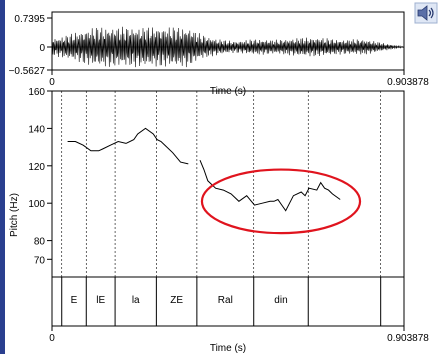  I want to click on pitch-contour, so click(204, 169).